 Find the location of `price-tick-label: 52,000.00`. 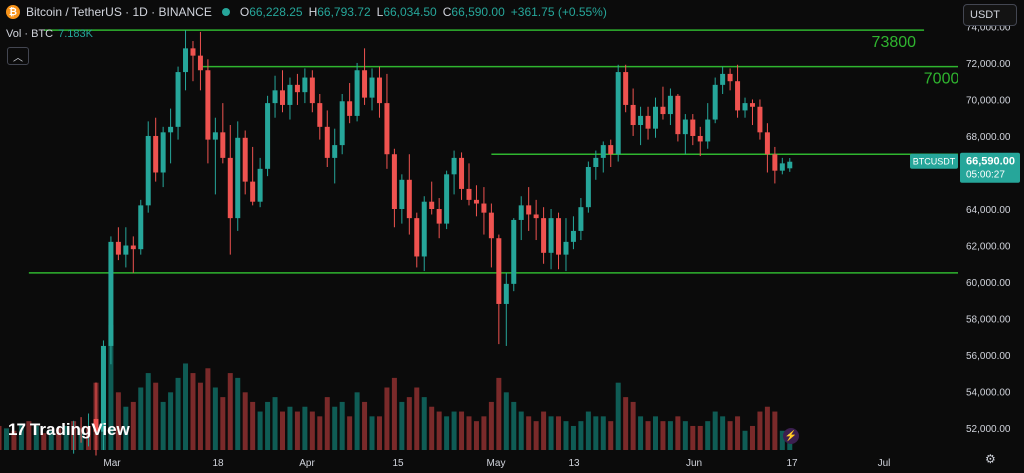

price-tick-label: 52,000.00 is located at coordinates (988, 429).